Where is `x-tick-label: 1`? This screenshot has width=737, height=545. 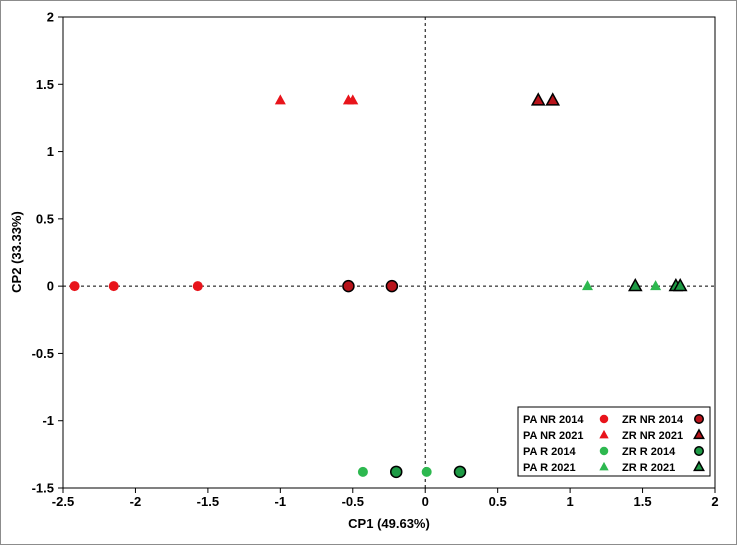
x-tick-label: 1 is located at coordinates (569, 501).